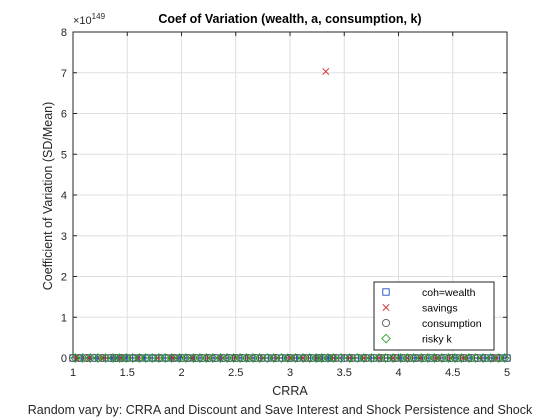 This screenshot has width=560, height=420. I want to click on y-tick-label: 5, so click(64, 155).